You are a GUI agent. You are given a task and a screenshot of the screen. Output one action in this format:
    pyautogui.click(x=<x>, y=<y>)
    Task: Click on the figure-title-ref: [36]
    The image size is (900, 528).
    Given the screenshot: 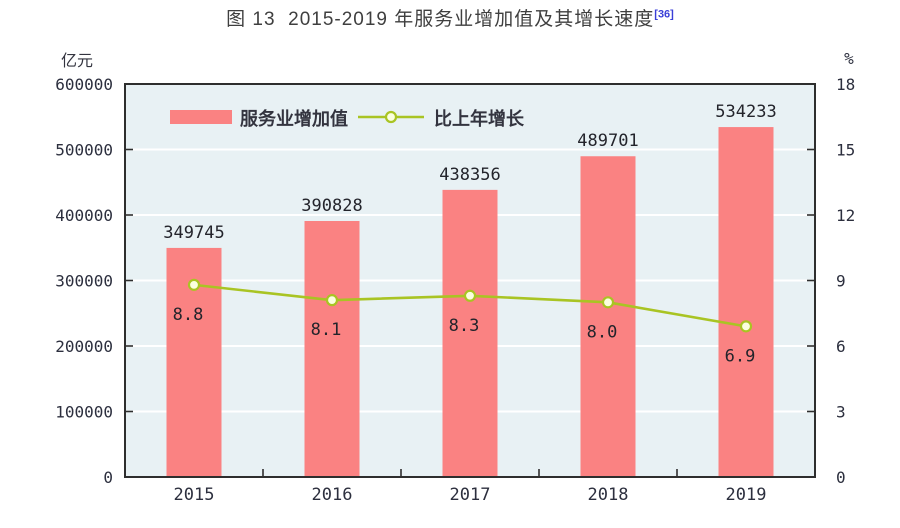 What is the action you would take?
    pyautogui.click(x=664, y=14)
    